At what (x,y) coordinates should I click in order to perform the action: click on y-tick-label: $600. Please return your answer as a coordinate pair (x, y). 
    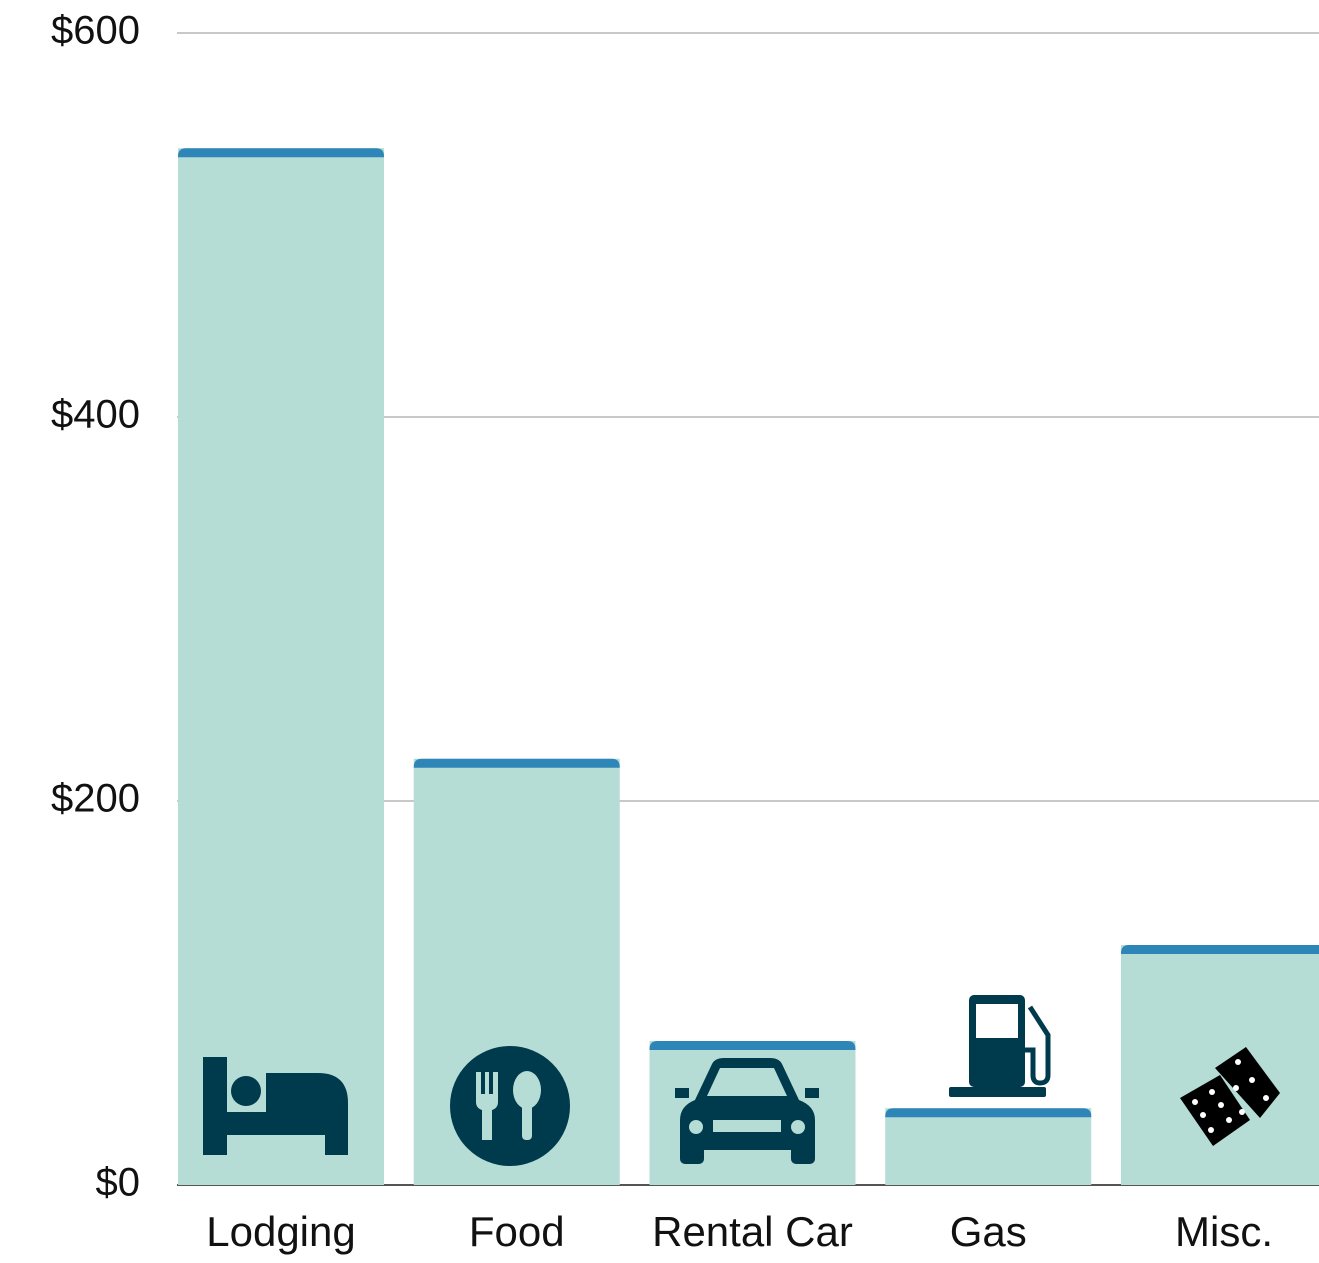
    Looking at the image, I should click on (95, 31).